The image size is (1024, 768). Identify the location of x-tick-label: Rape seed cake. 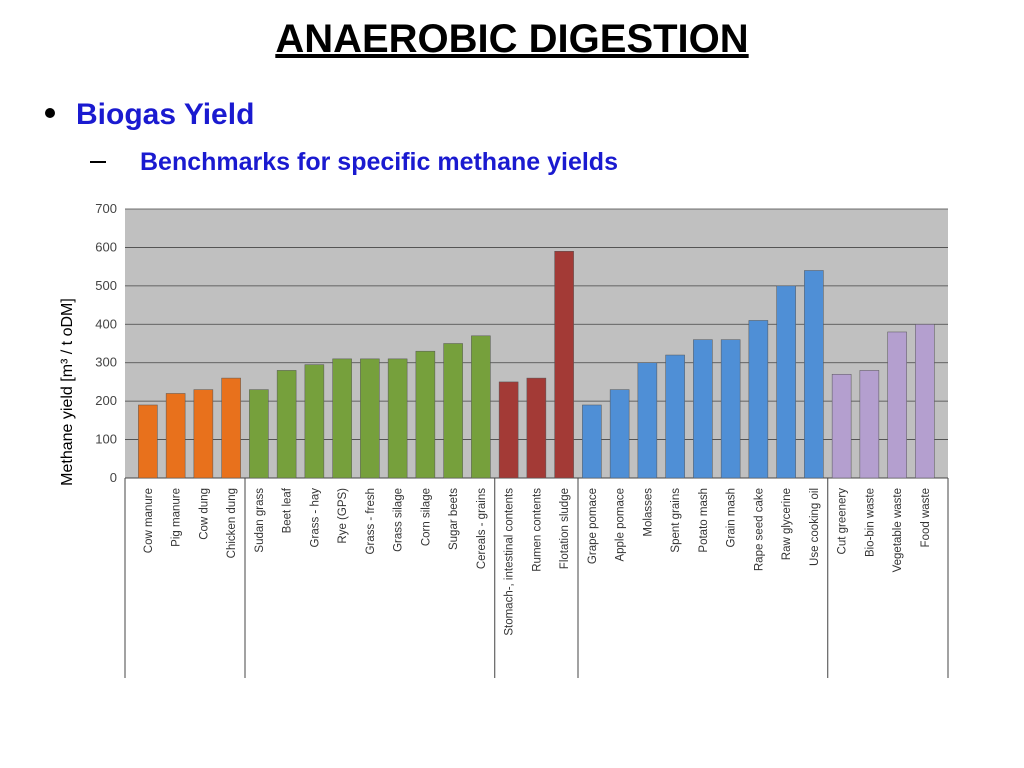
(759, 529).